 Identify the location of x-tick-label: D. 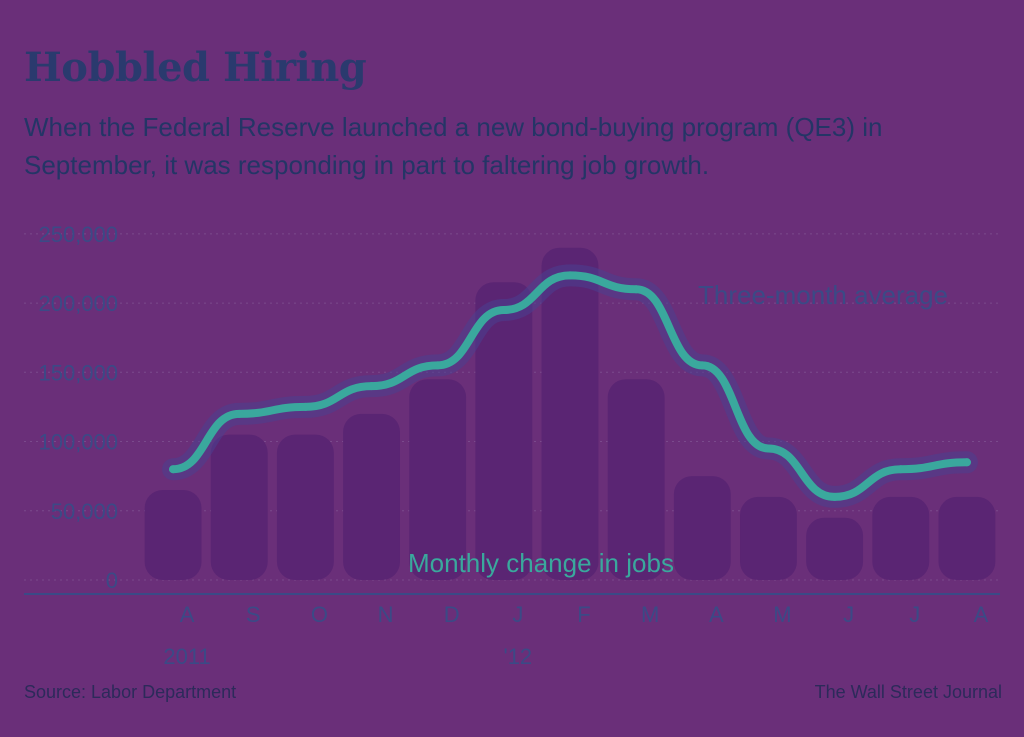
(452, 614).